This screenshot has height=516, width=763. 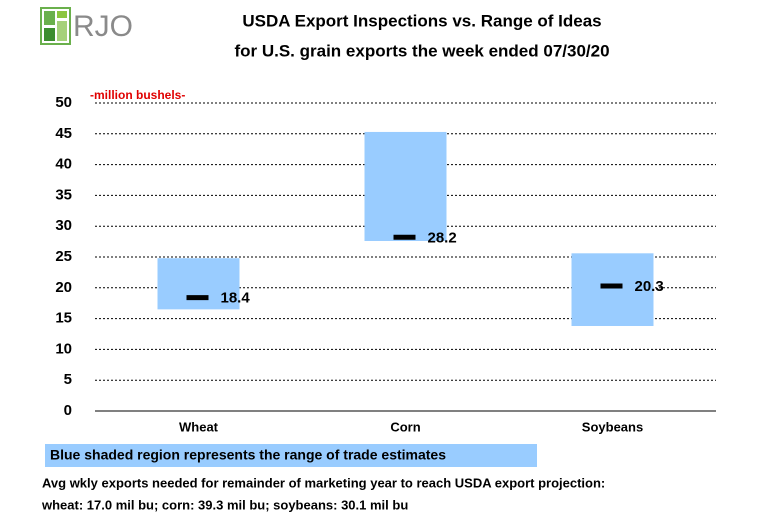 I want to click on x-tick-label: Soybeans, so click(x=612, y=426).